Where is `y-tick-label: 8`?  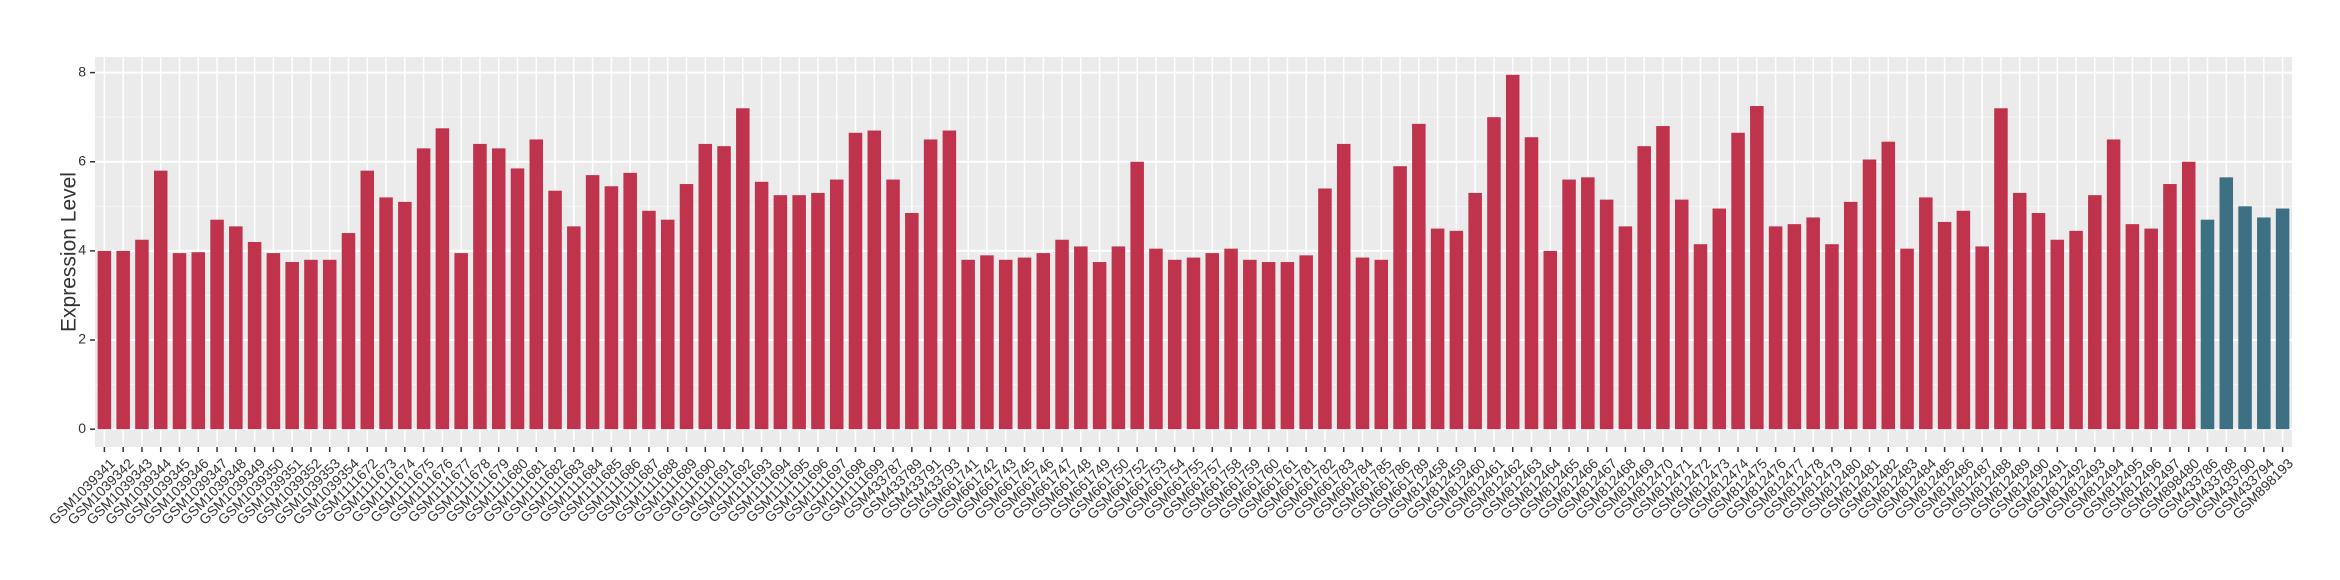
y-tick-label: 8 is located at coordinates (82, 71).